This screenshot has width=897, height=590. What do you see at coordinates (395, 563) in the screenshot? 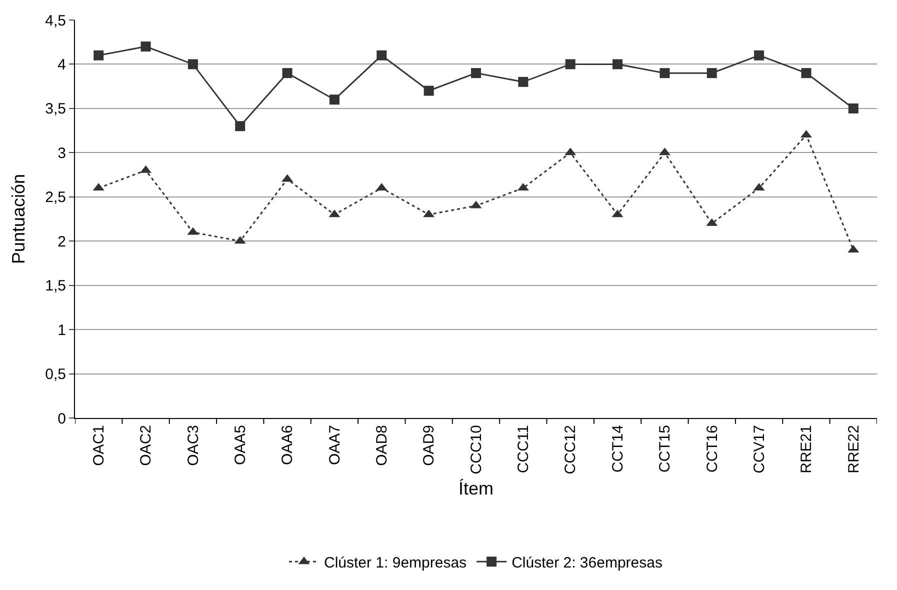
I see `legend-label: Clúster 1: 9empresas` at bounding box center [395, 563].